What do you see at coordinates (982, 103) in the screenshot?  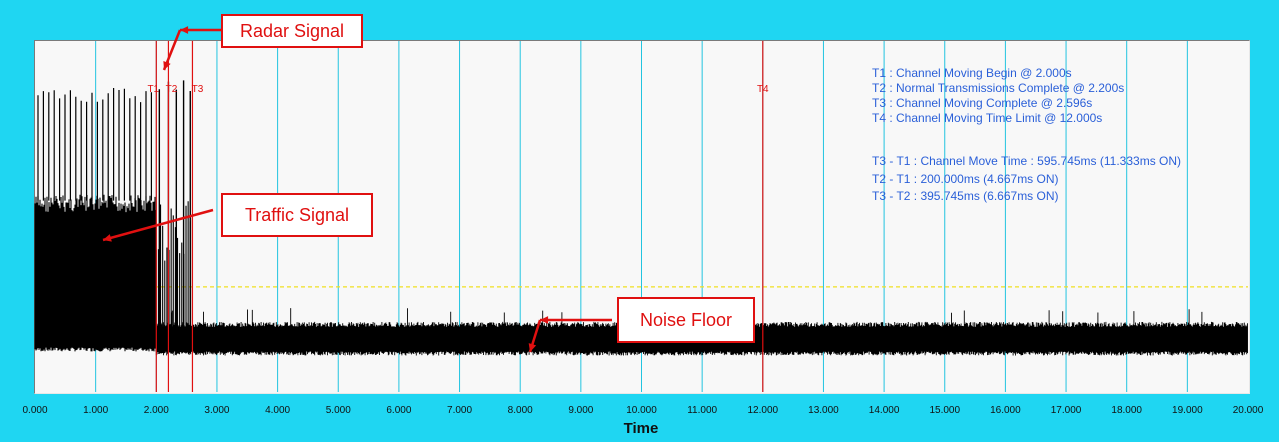 I see `legend-line-t3: T3 : Channel Moving Complete @ 2.596s` at bounding box center [982, 103].